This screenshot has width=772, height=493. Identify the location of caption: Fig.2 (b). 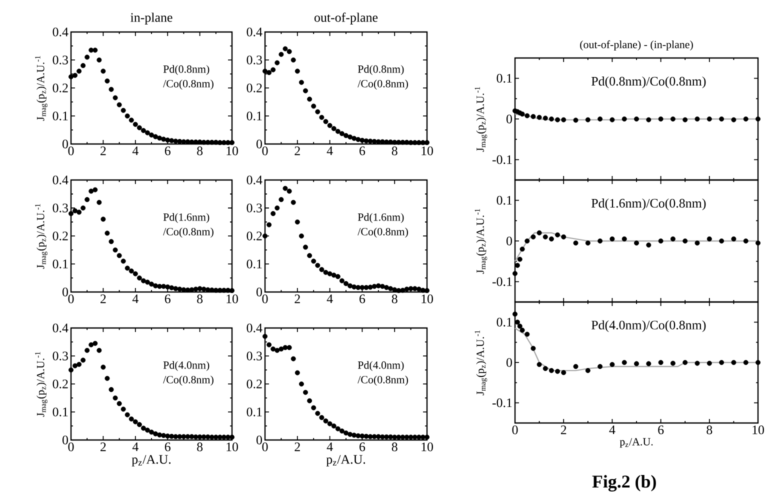
(624, 483).